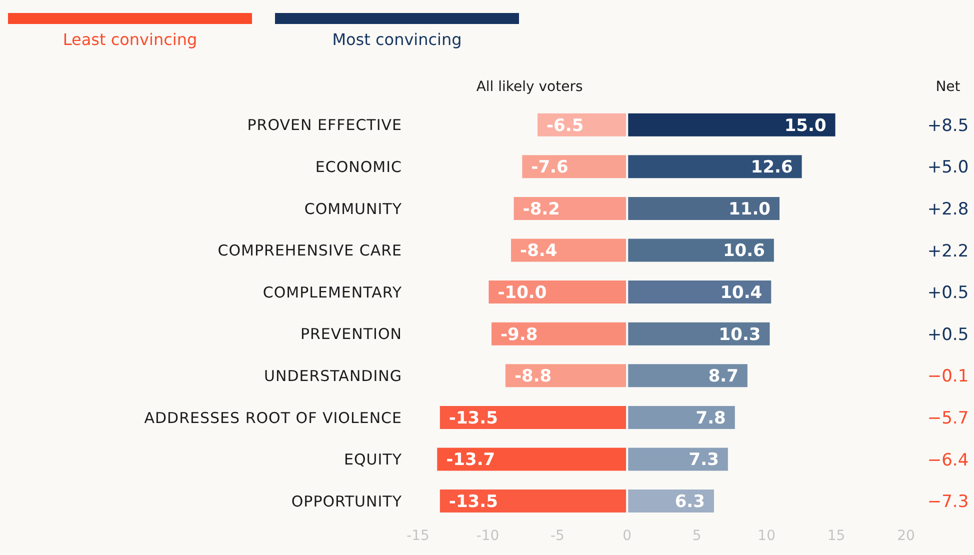 The image size is (974, 555). What do you see at coordinates (533, 376) in the screenshot?
I see `data-label: -8.8` at bounding box center [533, 376].